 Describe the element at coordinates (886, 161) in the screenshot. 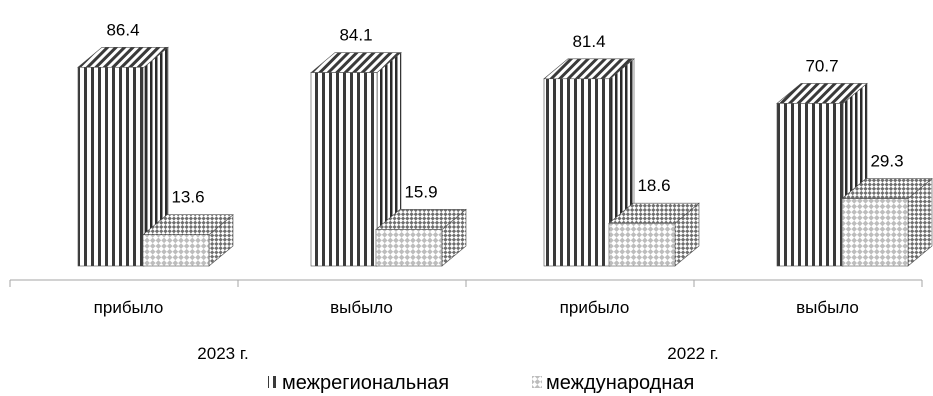

I see `data-label: 29.3` at that location.